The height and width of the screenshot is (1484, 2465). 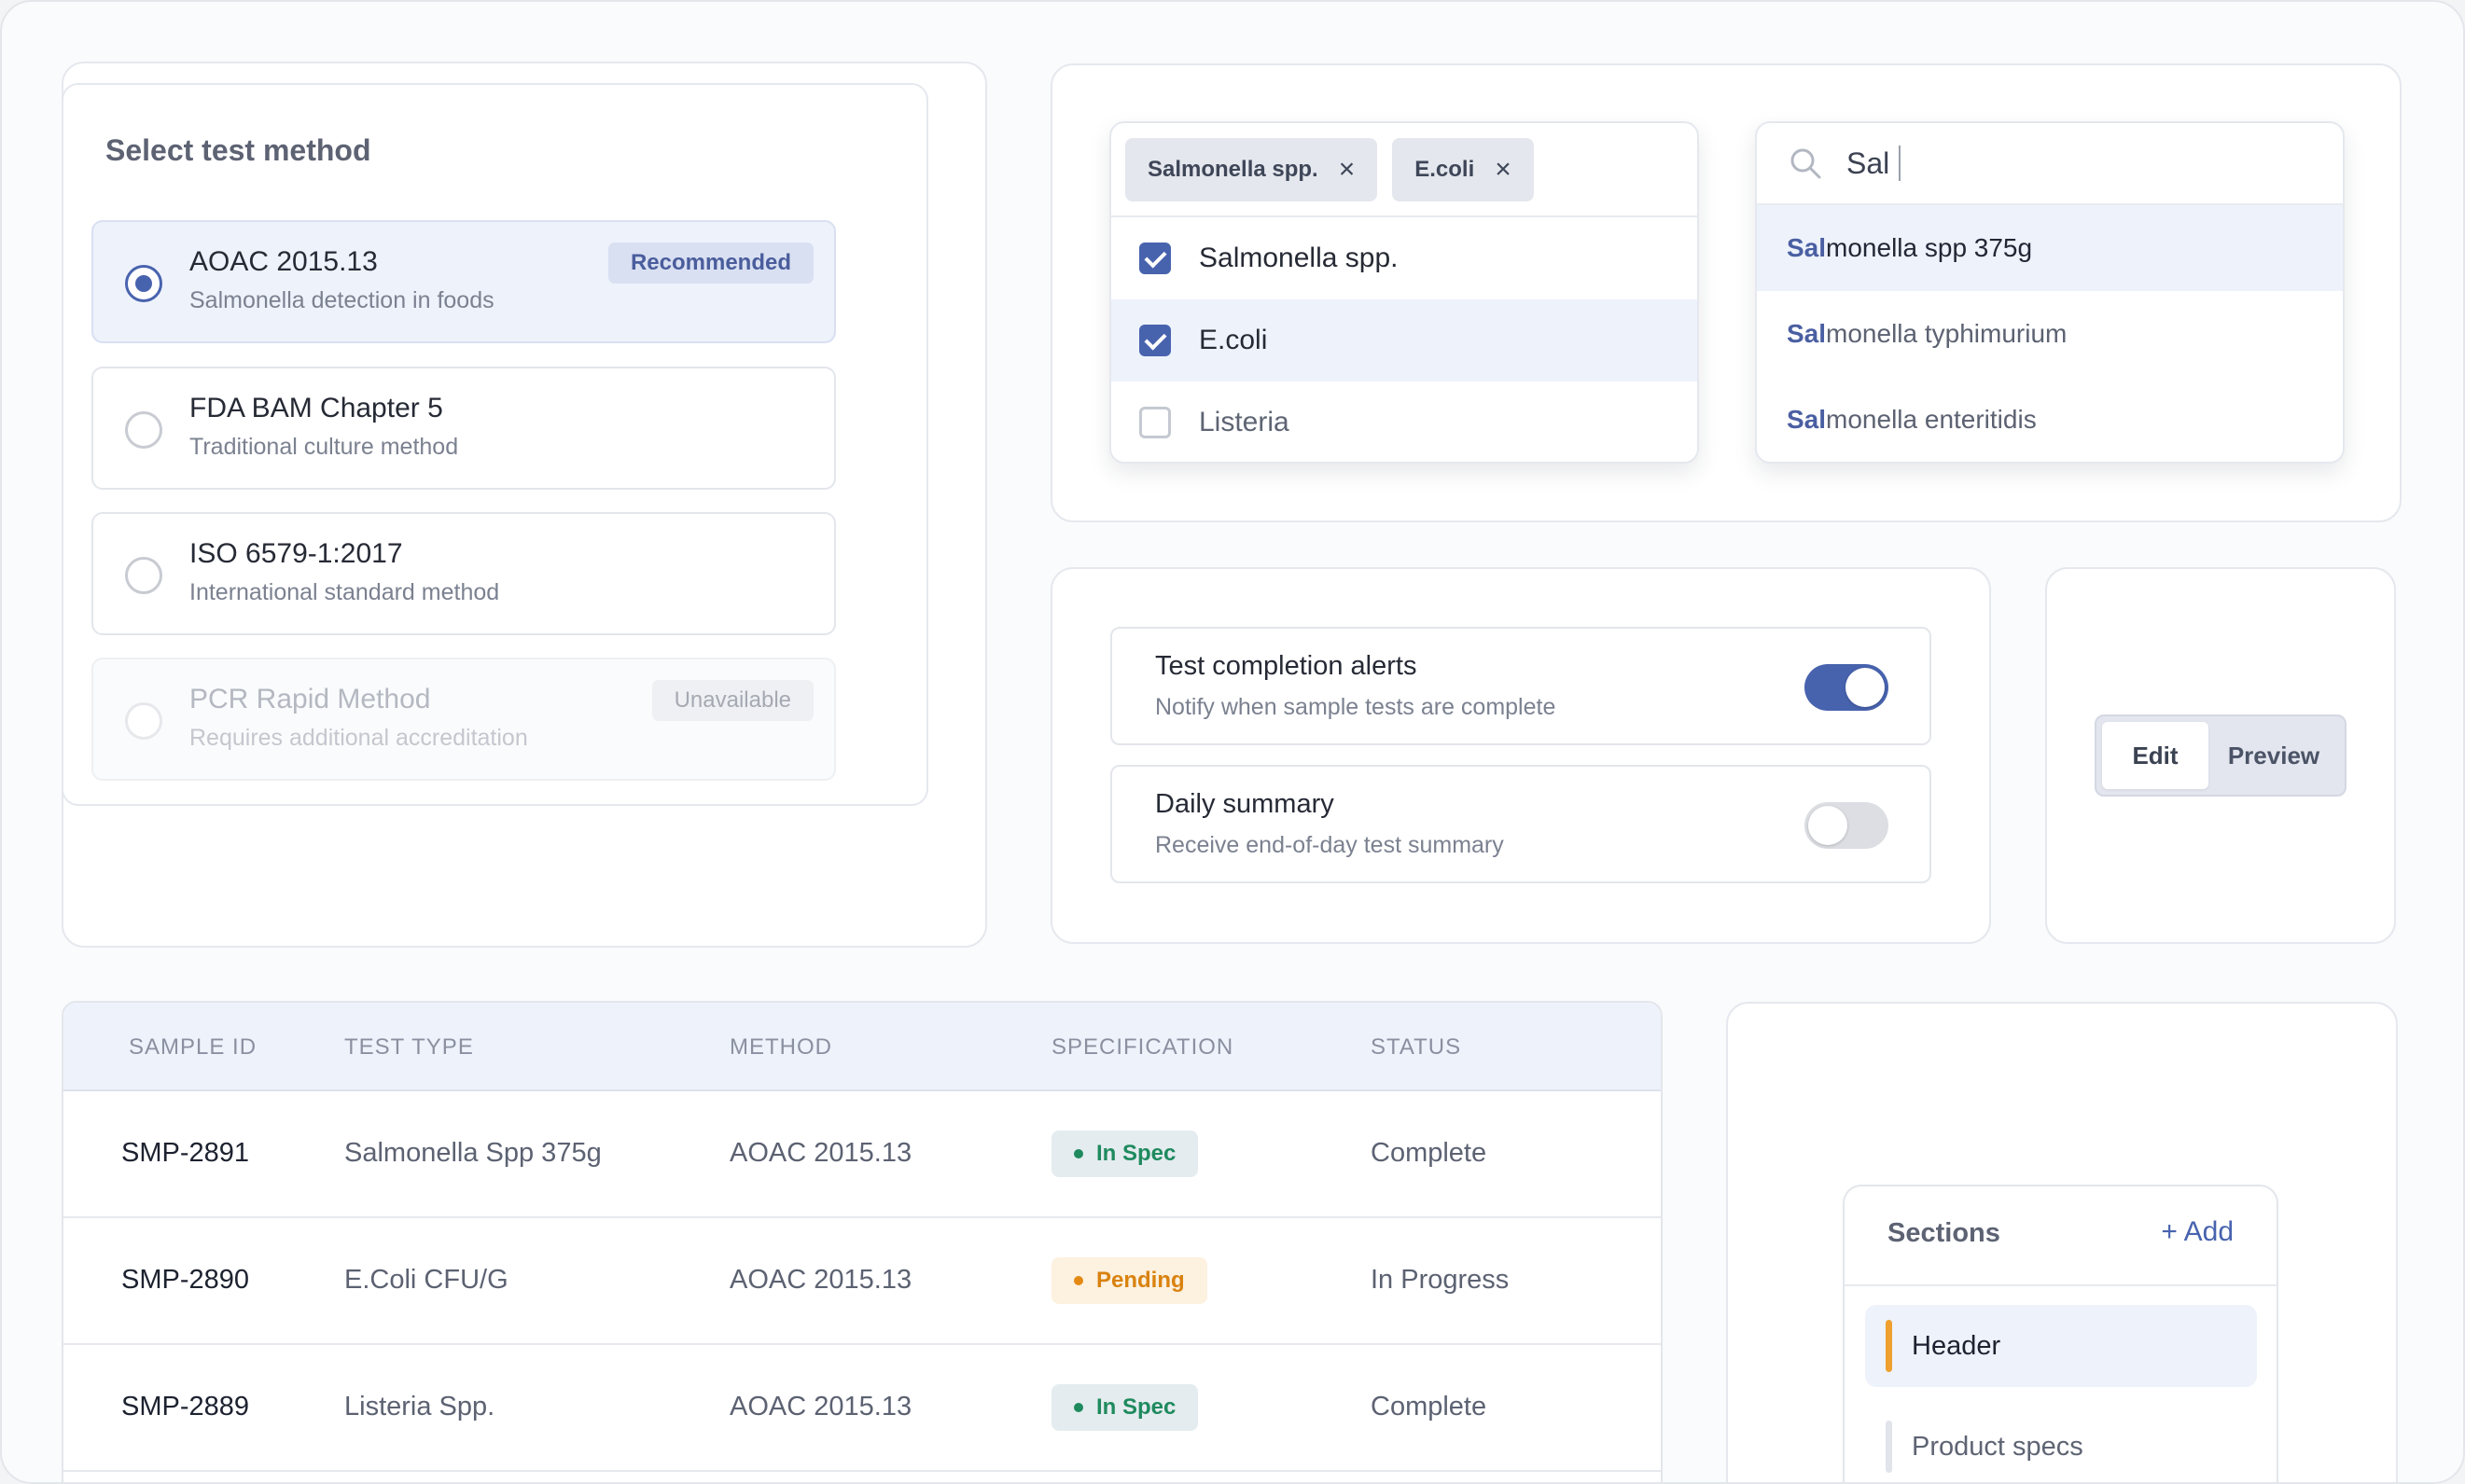 What do you see at coordinates (1956, 1345) in the screenshot?
I see `section-item-label: Header` at bounding box center [1956, 1345].